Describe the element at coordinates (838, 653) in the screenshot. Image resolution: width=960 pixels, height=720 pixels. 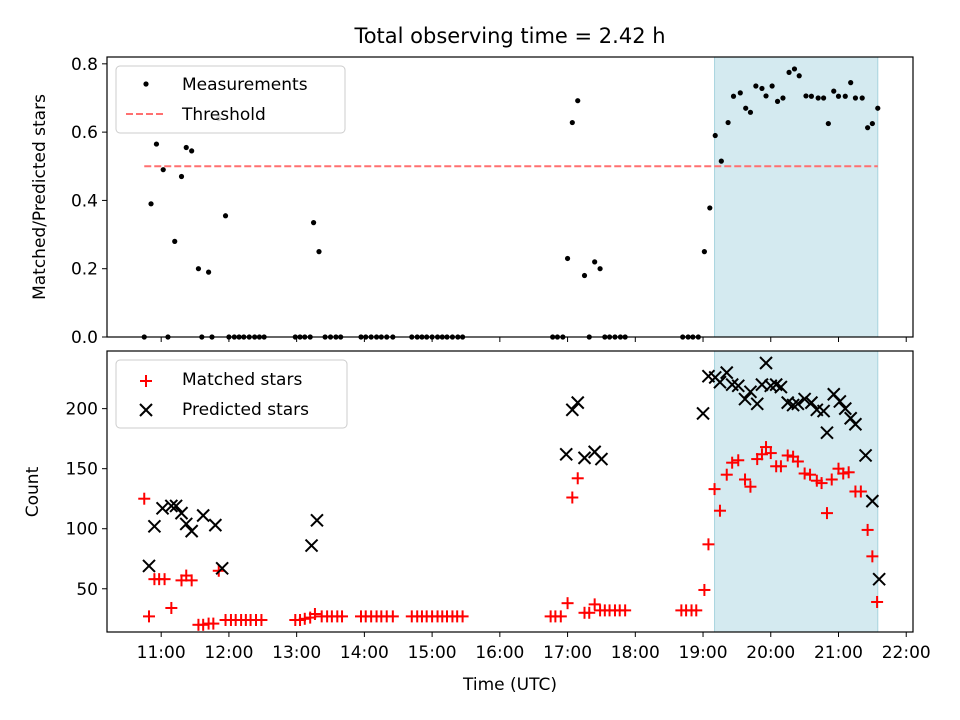
I see `x-tick-label: 21:00` at that location.